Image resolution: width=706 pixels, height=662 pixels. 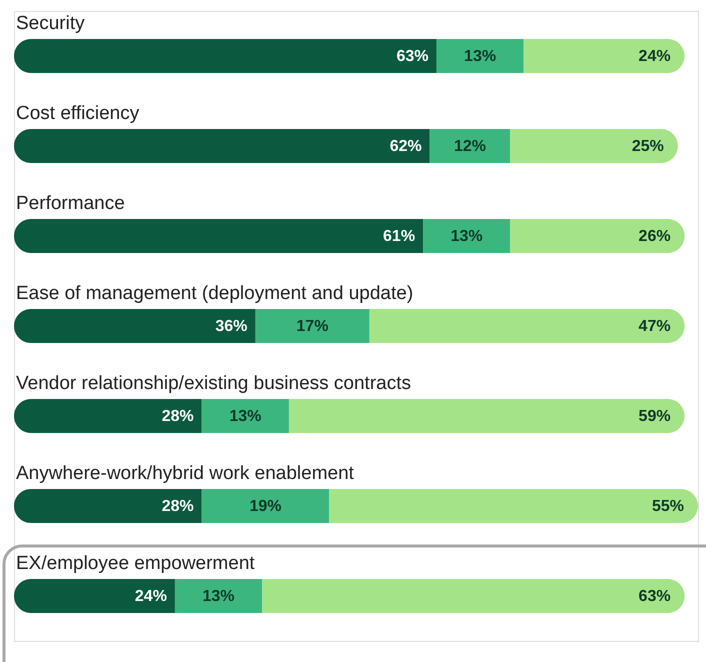 I want to click on data-label: 55%, so click(x=668, y=506).